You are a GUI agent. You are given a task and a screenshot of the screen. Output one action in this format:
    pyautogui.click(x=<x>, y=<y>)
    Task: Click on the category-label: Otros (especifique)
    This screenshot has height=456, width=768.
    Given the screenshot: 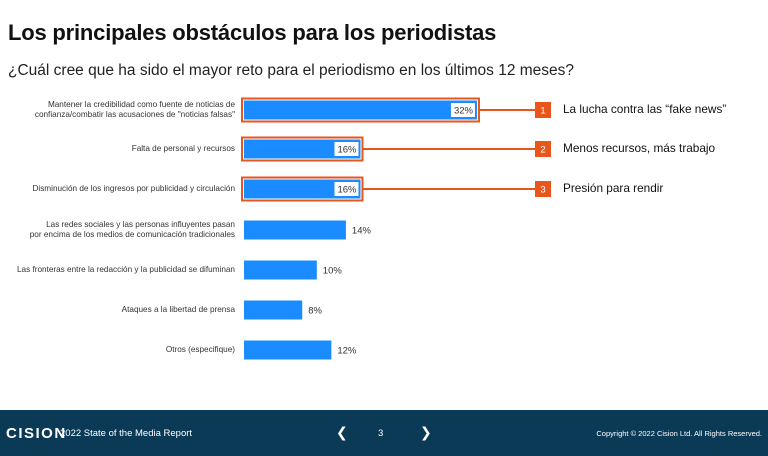 What is the action you would take?
    pyautogui.click(x=200, y=350)
    